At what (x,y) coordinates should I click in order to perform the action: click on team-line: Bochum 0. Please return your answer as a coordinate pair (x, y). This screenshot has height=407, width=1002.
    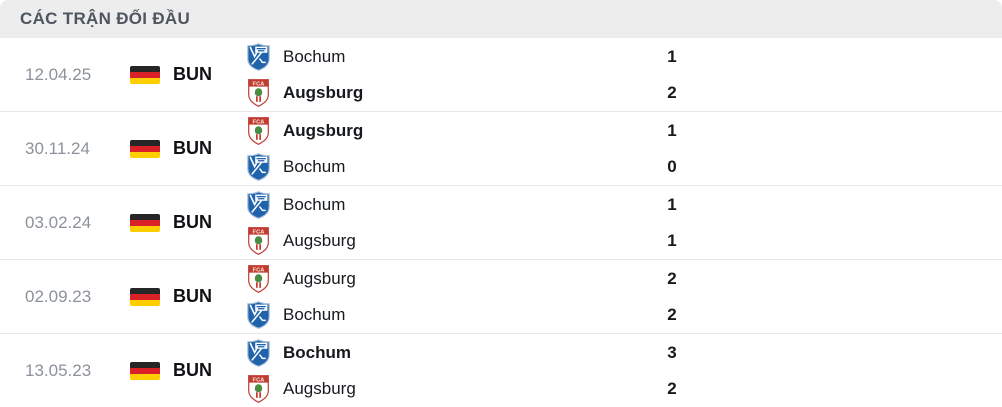
    Looking at the image, I should click on (466, 167).